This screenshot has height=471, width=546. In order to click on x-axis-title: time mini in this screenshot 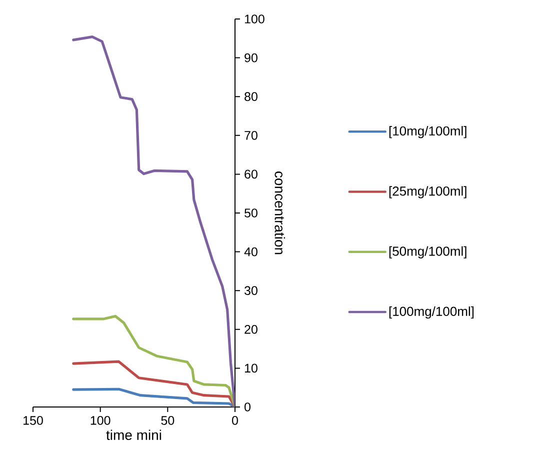, I will do `click(134, 435)`.